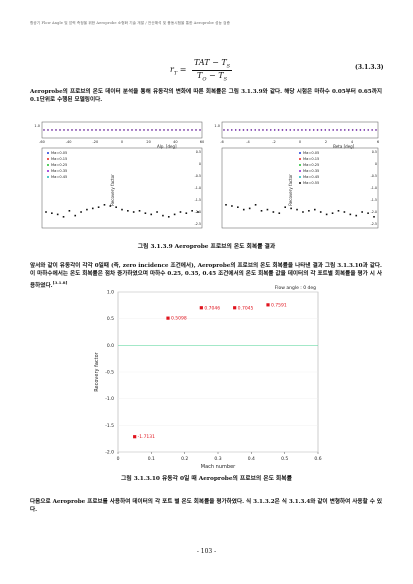 Image resolution: width=413 pixels, height=584 pixels. What do you see at coordinates (59, 153) in the screenshot?
I see `legend-entry: Ma=0.05` at bounding box center [59, 153].